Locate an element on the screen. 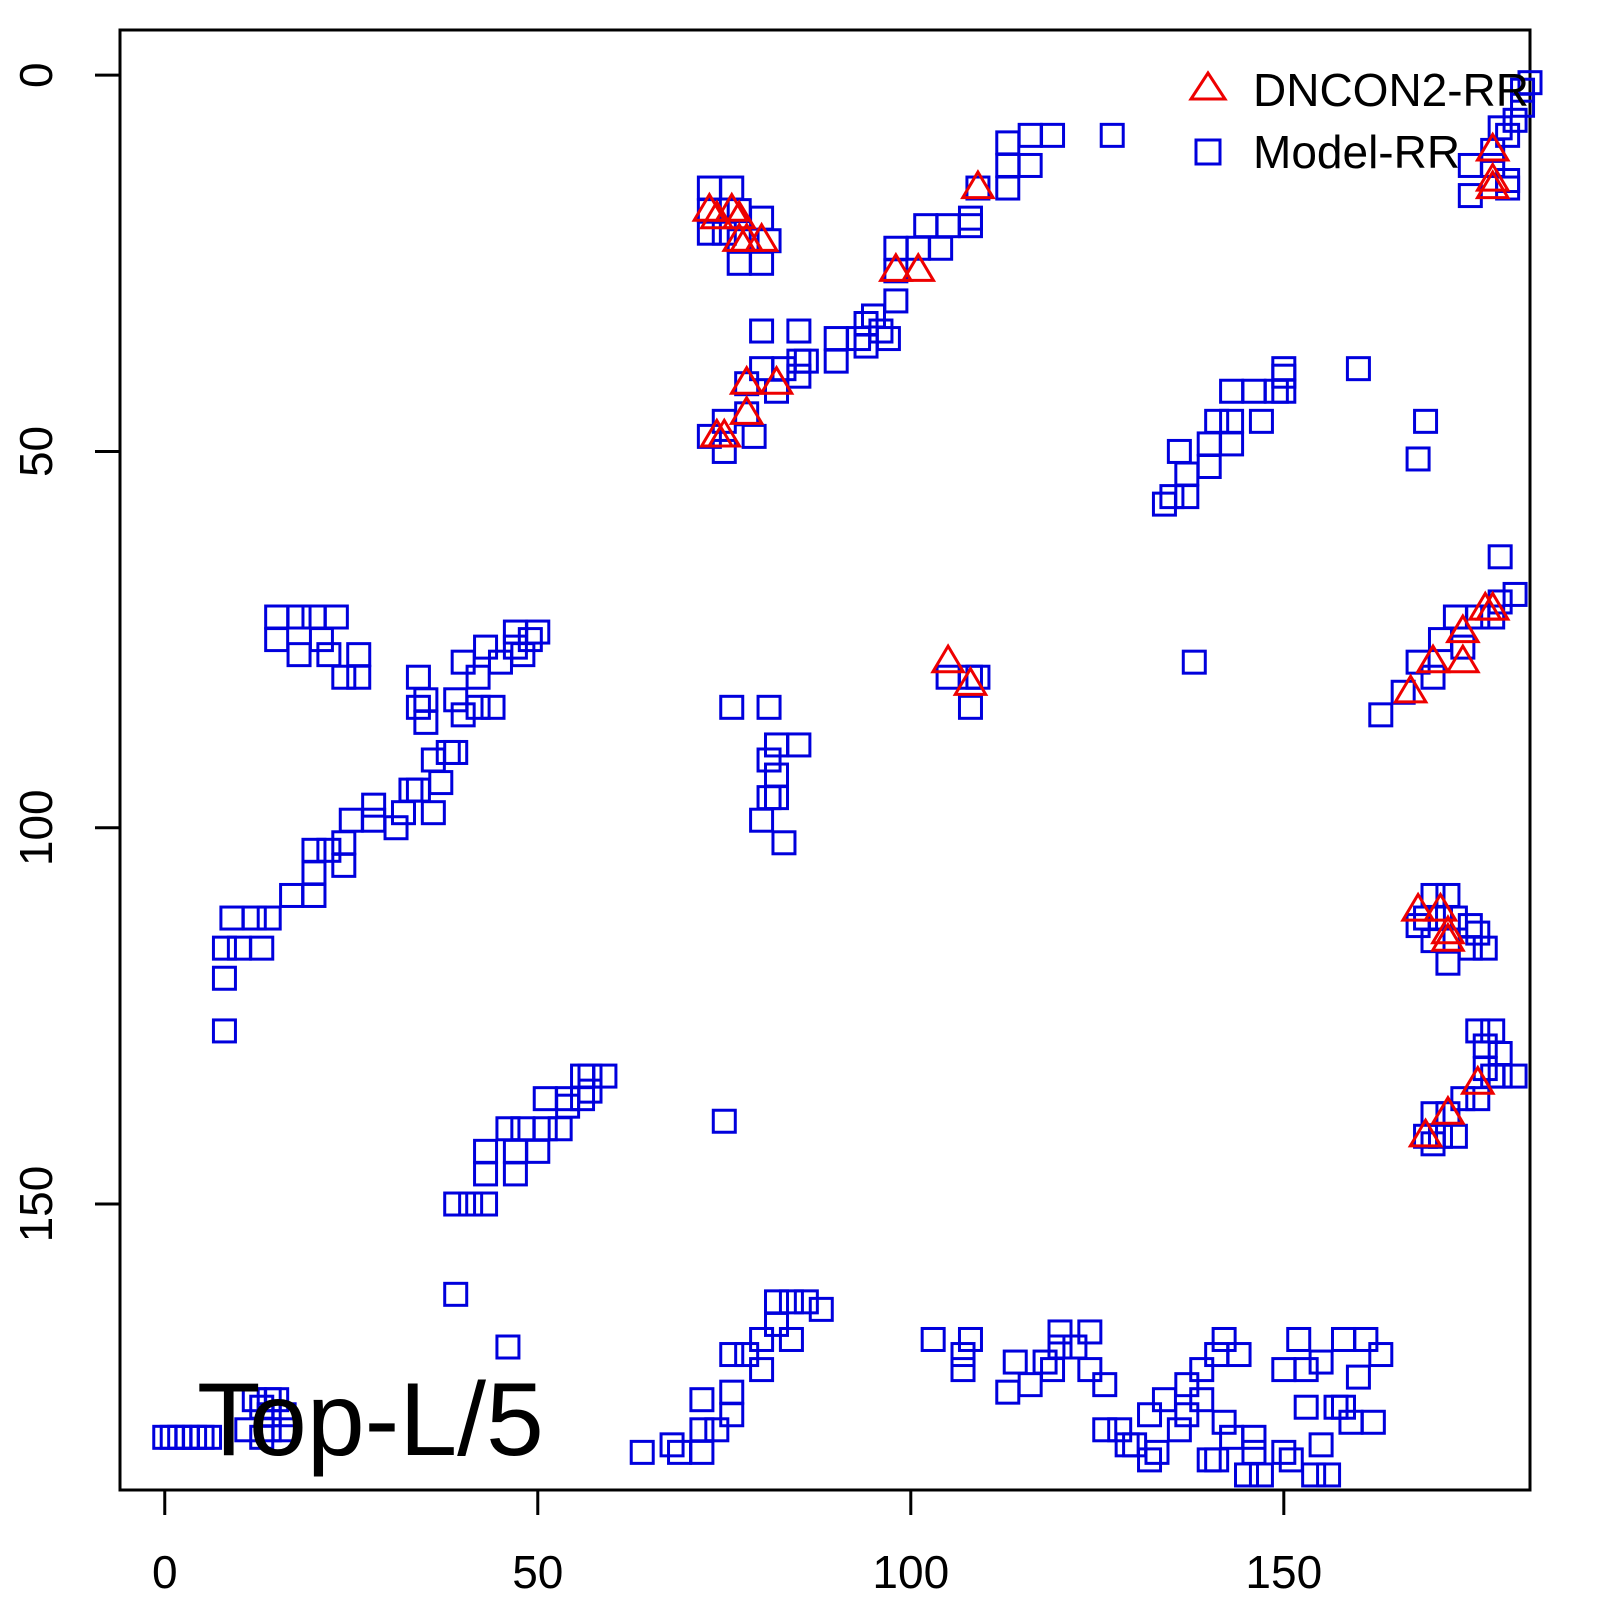 This screenshot has height=1600, width=1600. legend-label-model: Model-RR is located at coordinates (1356, 152).